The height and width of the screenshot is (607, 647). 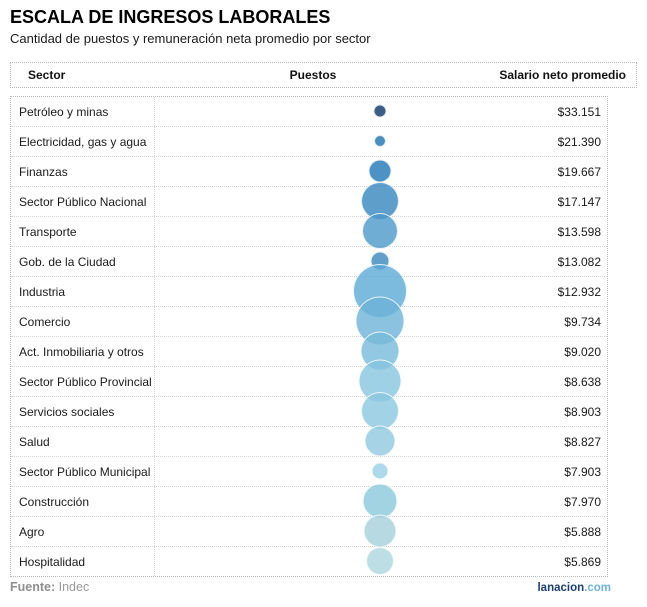 What do you see at coordinates (83, 201) in the screenshot?
I see `sector-label: Sector Público Nacional` at bounding box center [83, 201].